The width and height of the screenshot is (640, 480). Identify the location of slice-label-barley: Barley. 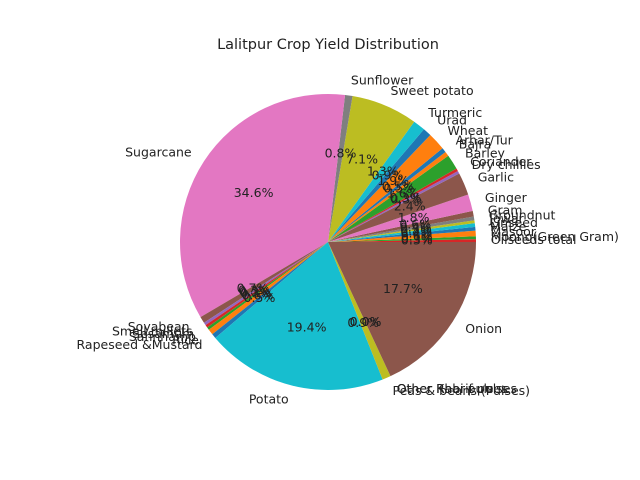
(485, 153).